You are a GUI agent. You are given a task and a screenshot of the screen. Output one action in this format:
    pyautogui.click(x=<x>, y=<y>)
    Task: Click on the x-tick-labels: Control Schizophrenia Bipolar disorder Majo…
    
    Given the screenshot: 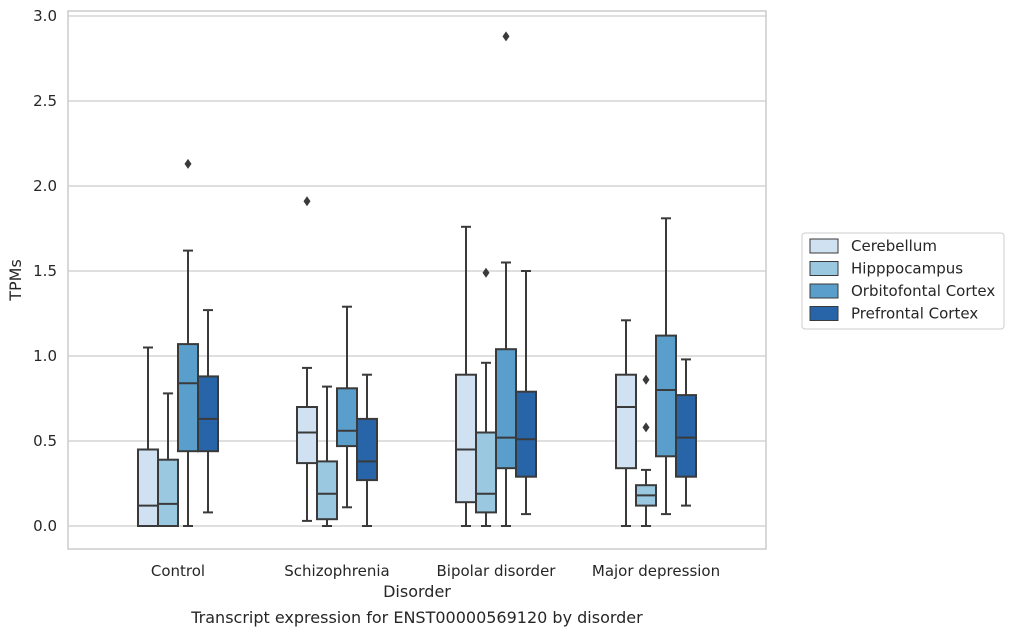 What is the action you would take?
    pyautogui.click(x=435, y=571)
    